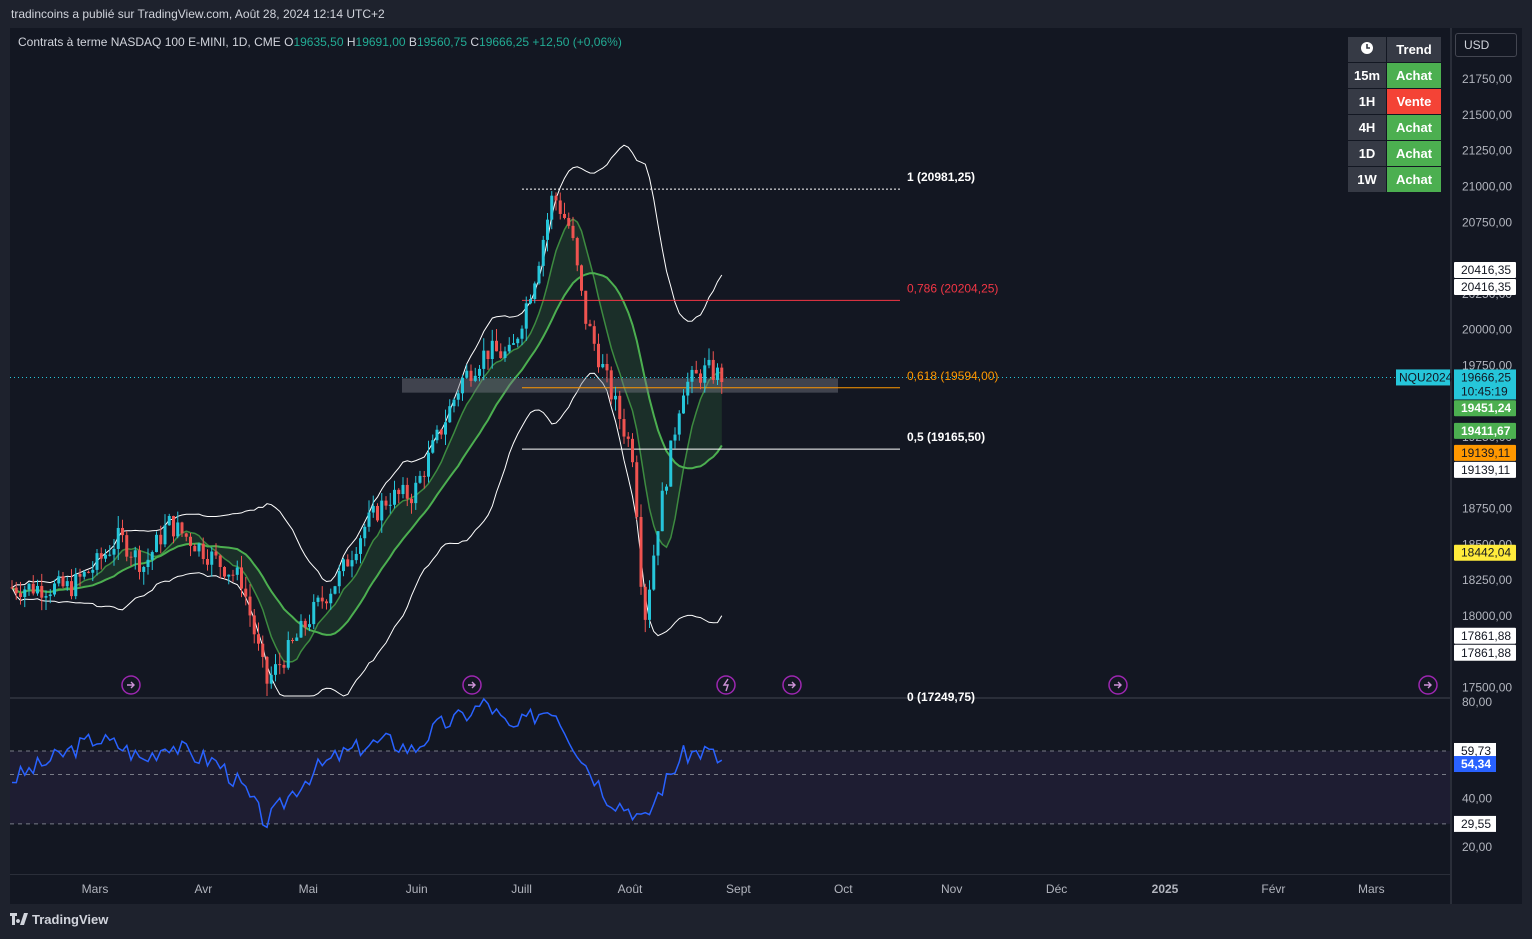  I want to click on trend-tf: 15m, so click(1367, 75).